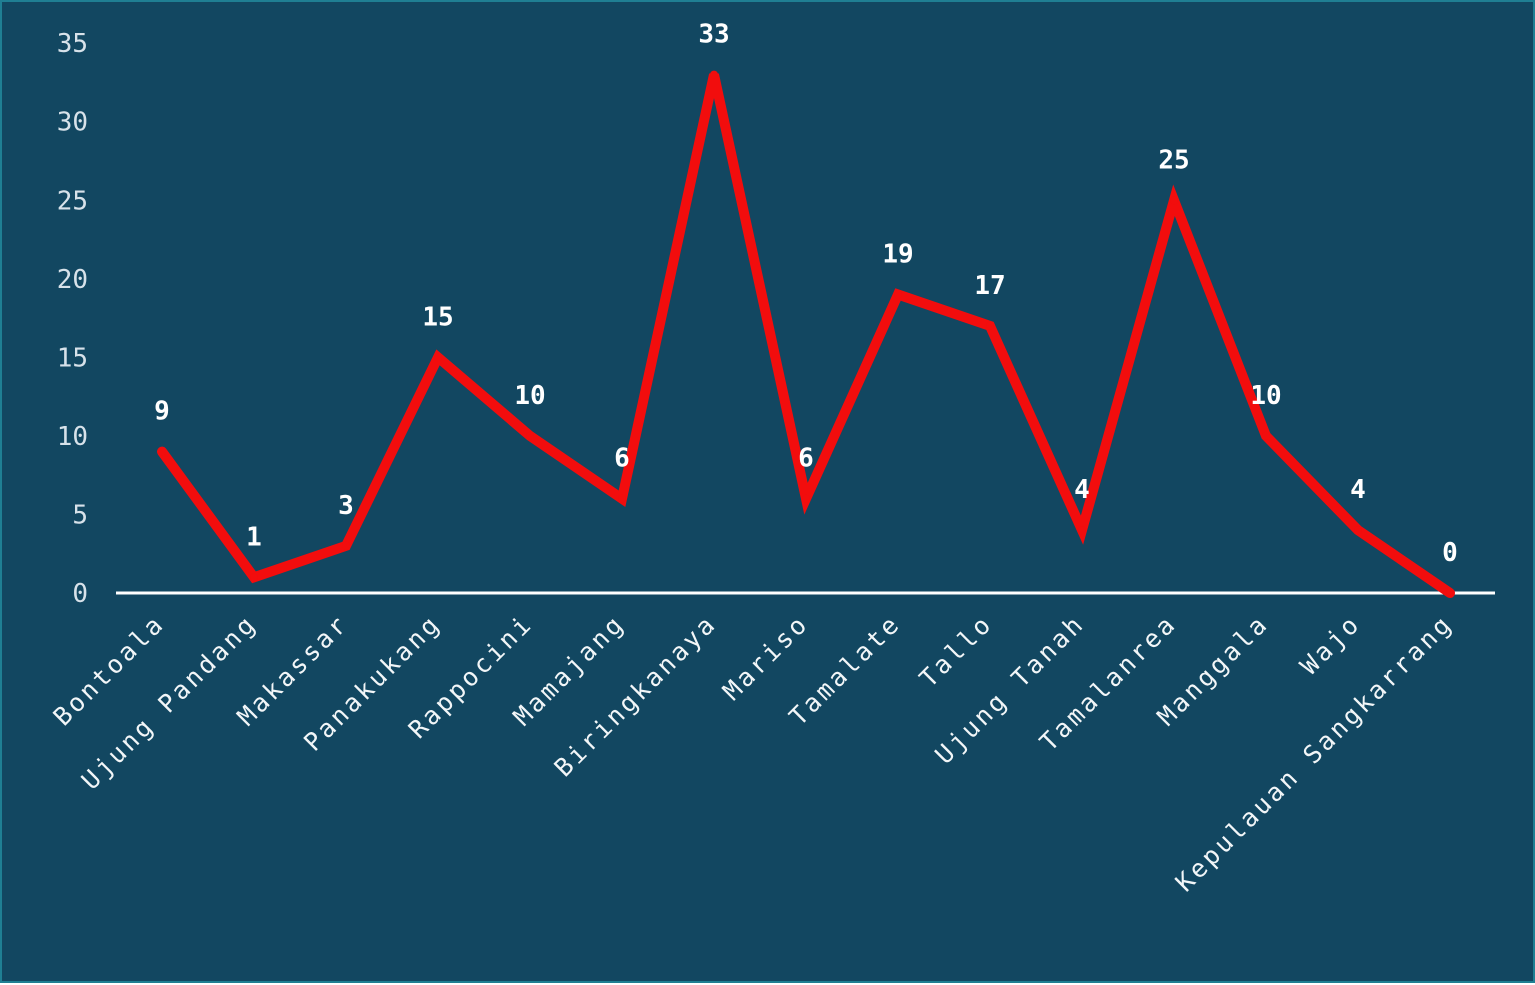  I want to click on x-tick-label: Wajo, so click(1331, 645).